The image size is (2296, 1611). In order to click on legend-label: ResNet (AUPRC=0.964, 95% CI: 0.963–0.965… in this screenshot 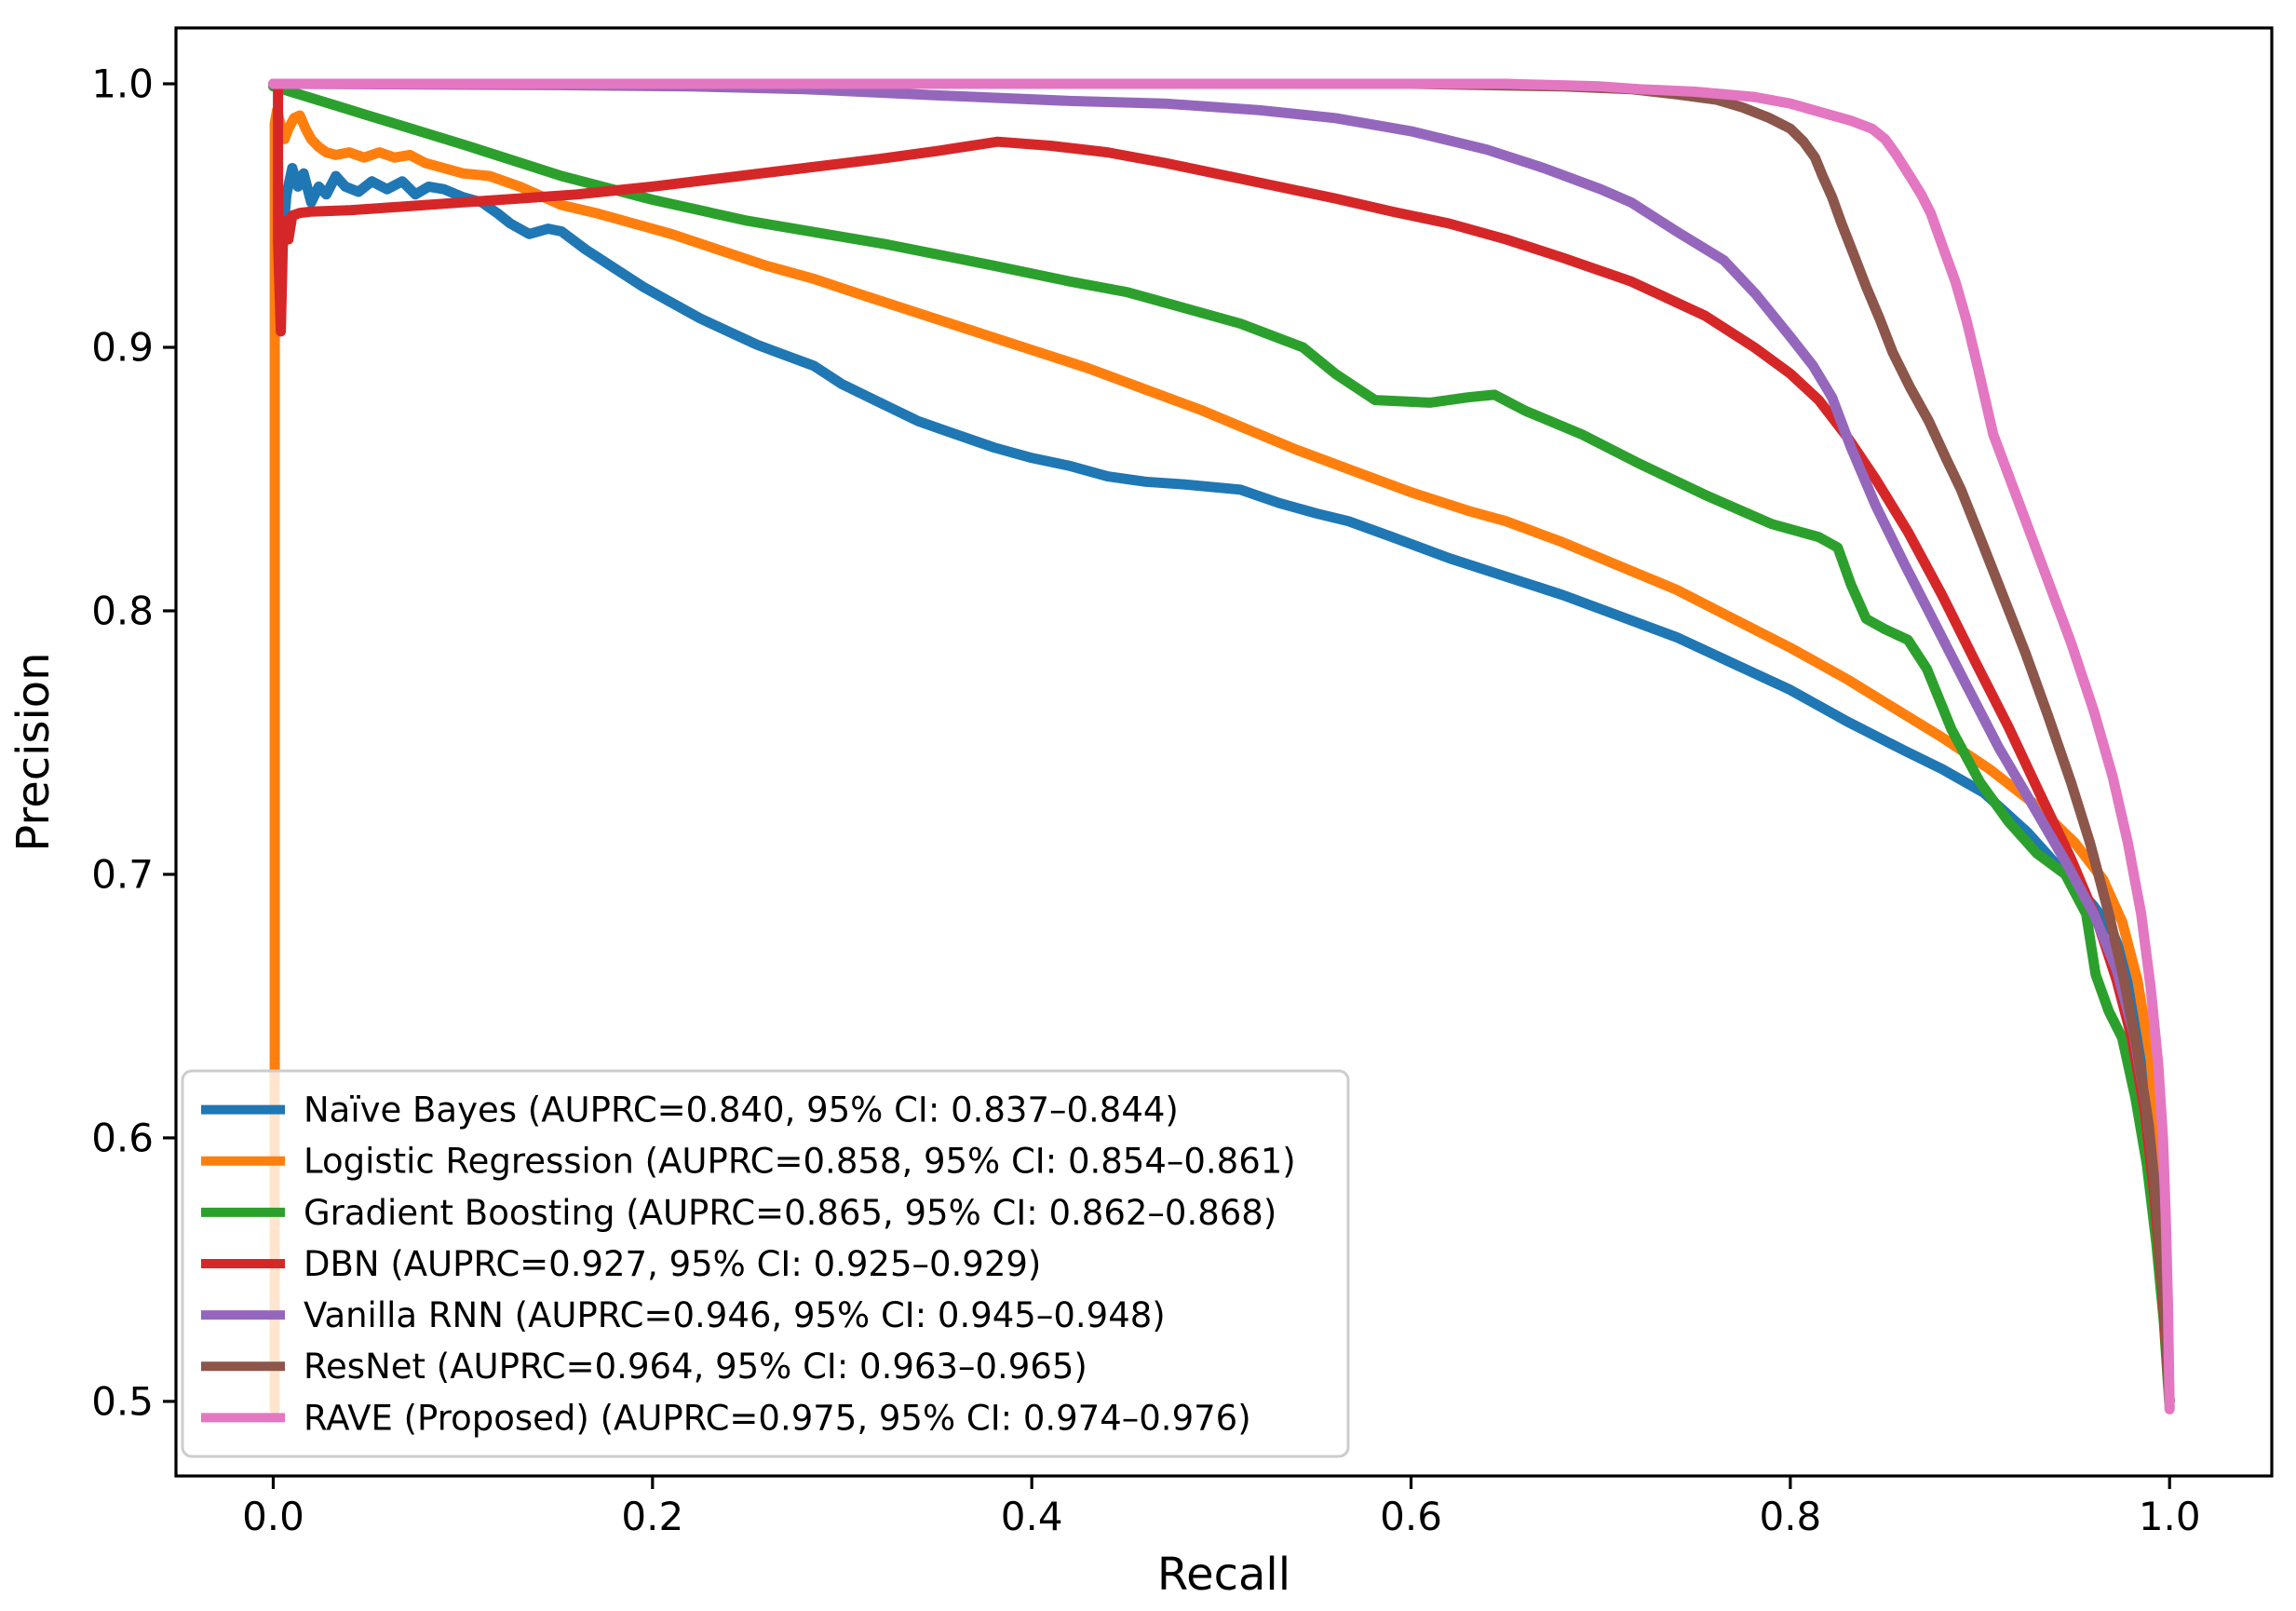, I will do `click(695, 1367)`.